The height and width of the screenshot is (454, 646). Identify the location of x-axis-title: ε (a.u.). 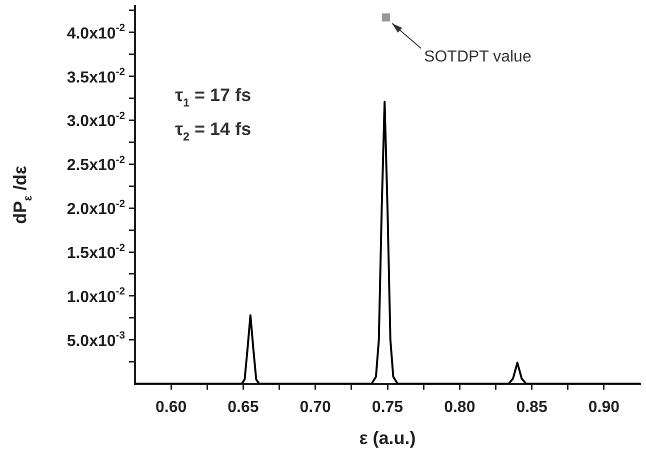
(387, 438).